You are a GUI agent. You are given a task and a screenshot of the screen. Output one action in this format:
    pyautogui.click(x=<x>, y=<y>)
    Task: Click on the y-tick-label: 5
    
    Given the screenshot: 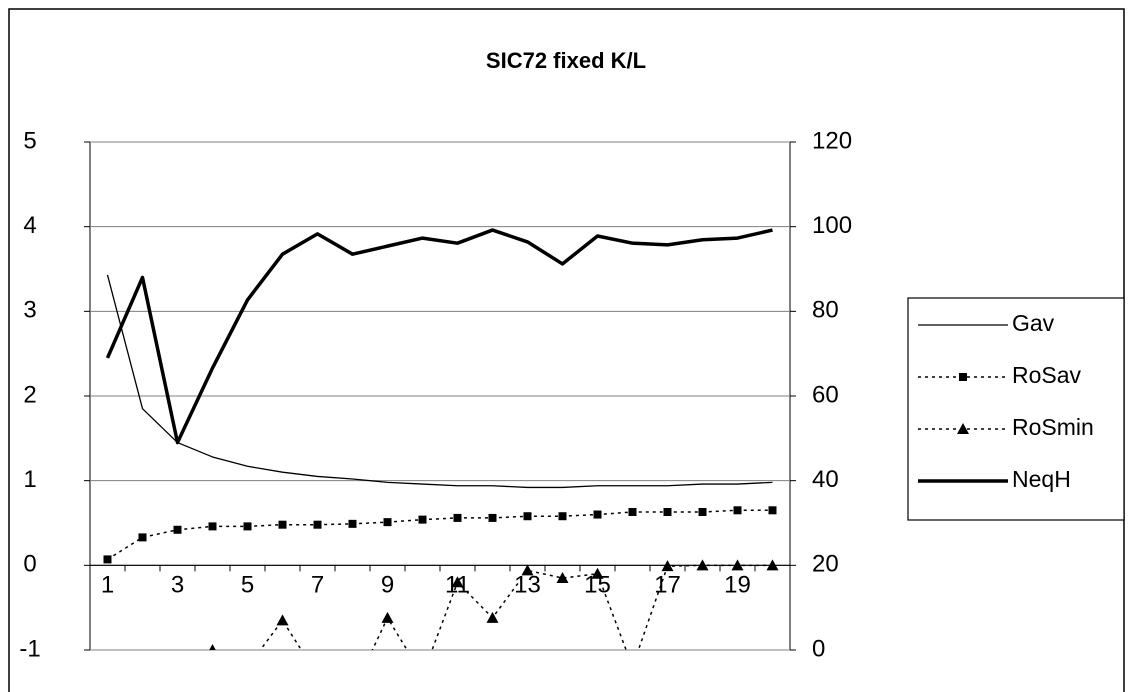 What is the action you would take?
    pyautogui.click(x=29, y=140)
    